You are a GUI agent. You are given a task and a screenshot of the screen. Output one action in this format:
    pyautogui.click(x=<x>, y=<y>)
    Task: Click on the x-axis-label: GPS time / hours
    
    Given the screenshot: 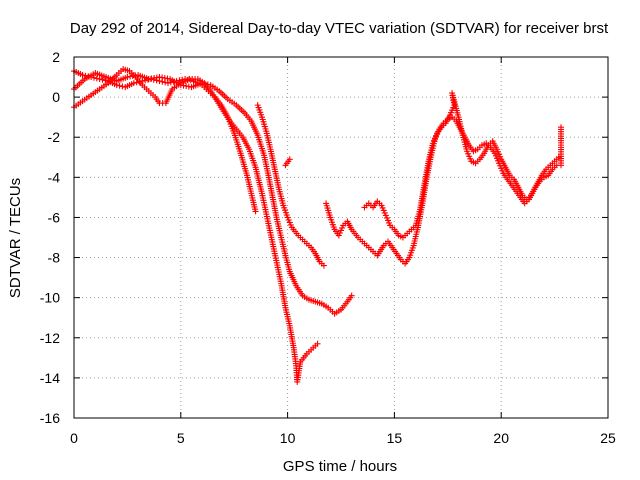 What is the action you would take?
    pyautogui.click(x=340, y=466)
    